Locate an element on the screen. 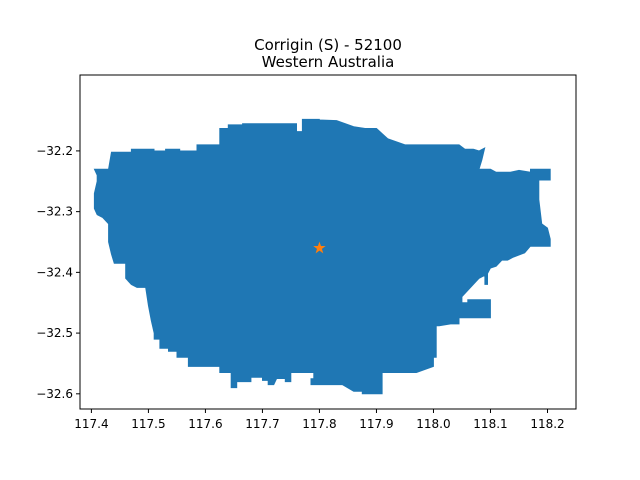  x-tick-label: 117.9 is located at coordinates (376, 424).